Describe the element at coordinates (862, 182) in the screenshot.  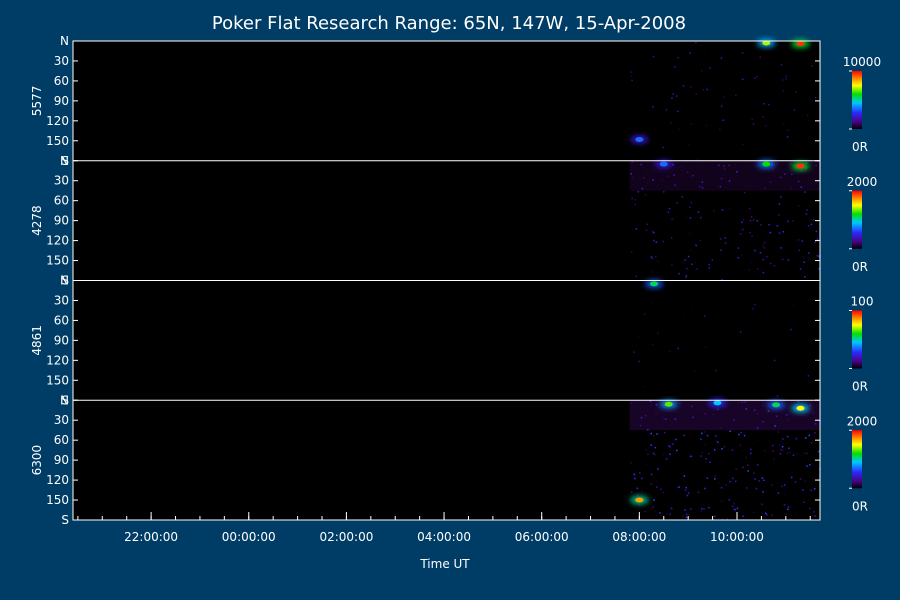
I see `colorbar-max-label: 2000` at that location.